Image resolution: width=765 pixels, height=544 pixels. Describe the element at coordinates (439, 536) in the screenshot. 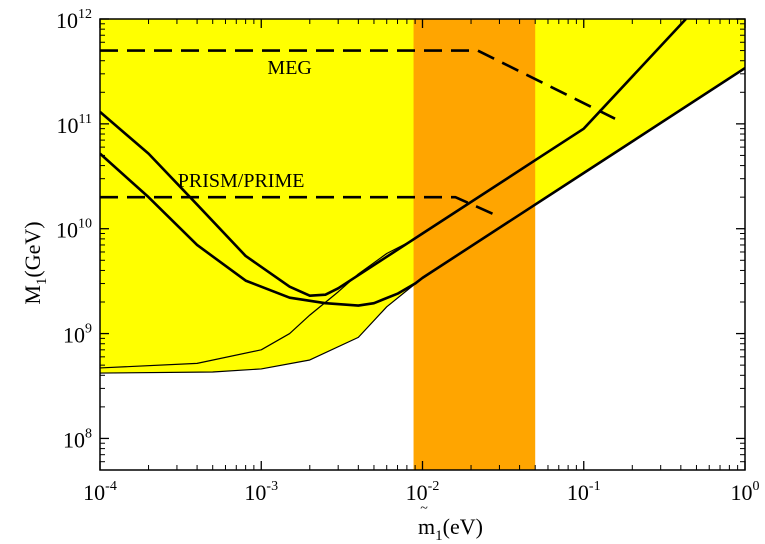

I see `x-axis-label-sub: 1` at that location.